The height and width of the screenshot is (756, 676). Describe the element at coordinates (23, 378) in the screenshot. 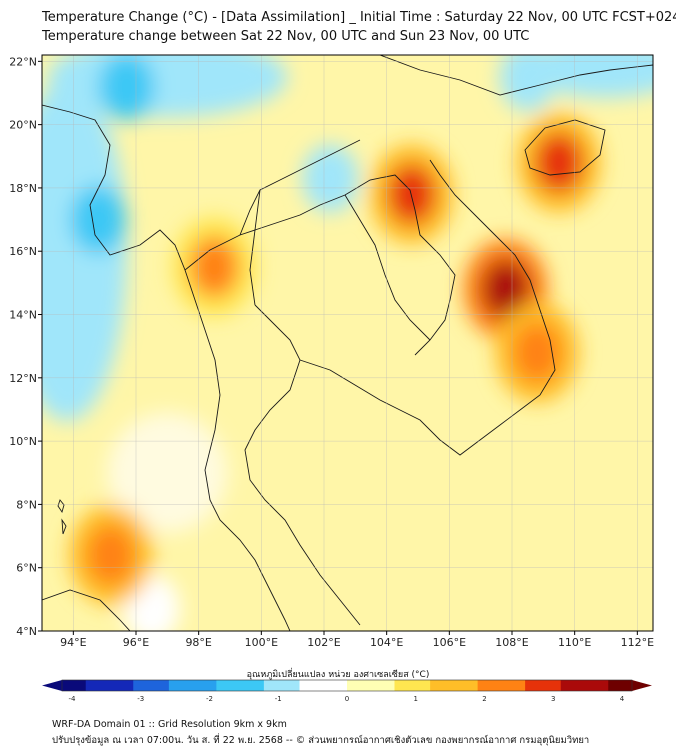

I see `lat-tick-label: 12°N` at that location.